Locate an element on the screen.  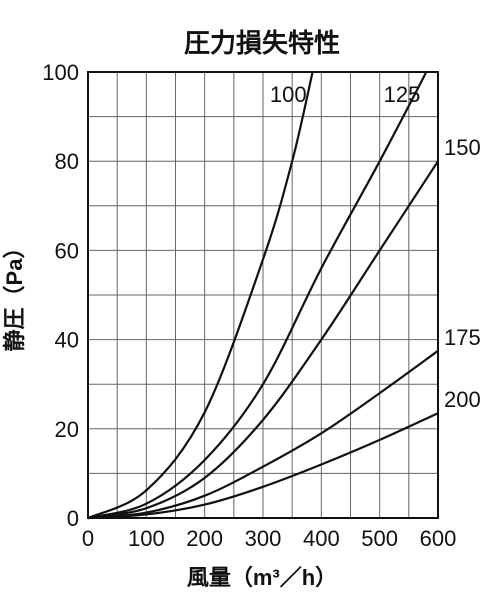
y-axis-label: 静圧（Pa） is located at coordinates (14, 294).